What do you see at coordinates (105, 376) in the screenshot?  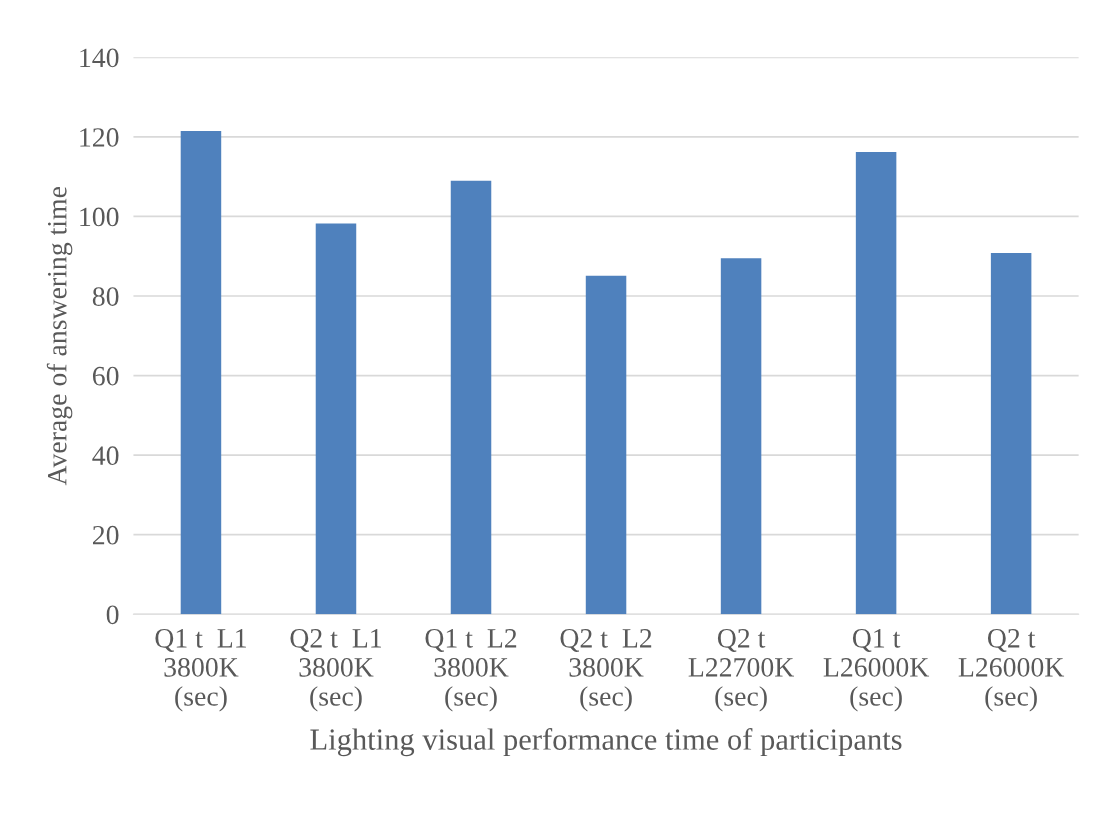 I see `y-tick-label: 60` at bounding box center [105, 376].